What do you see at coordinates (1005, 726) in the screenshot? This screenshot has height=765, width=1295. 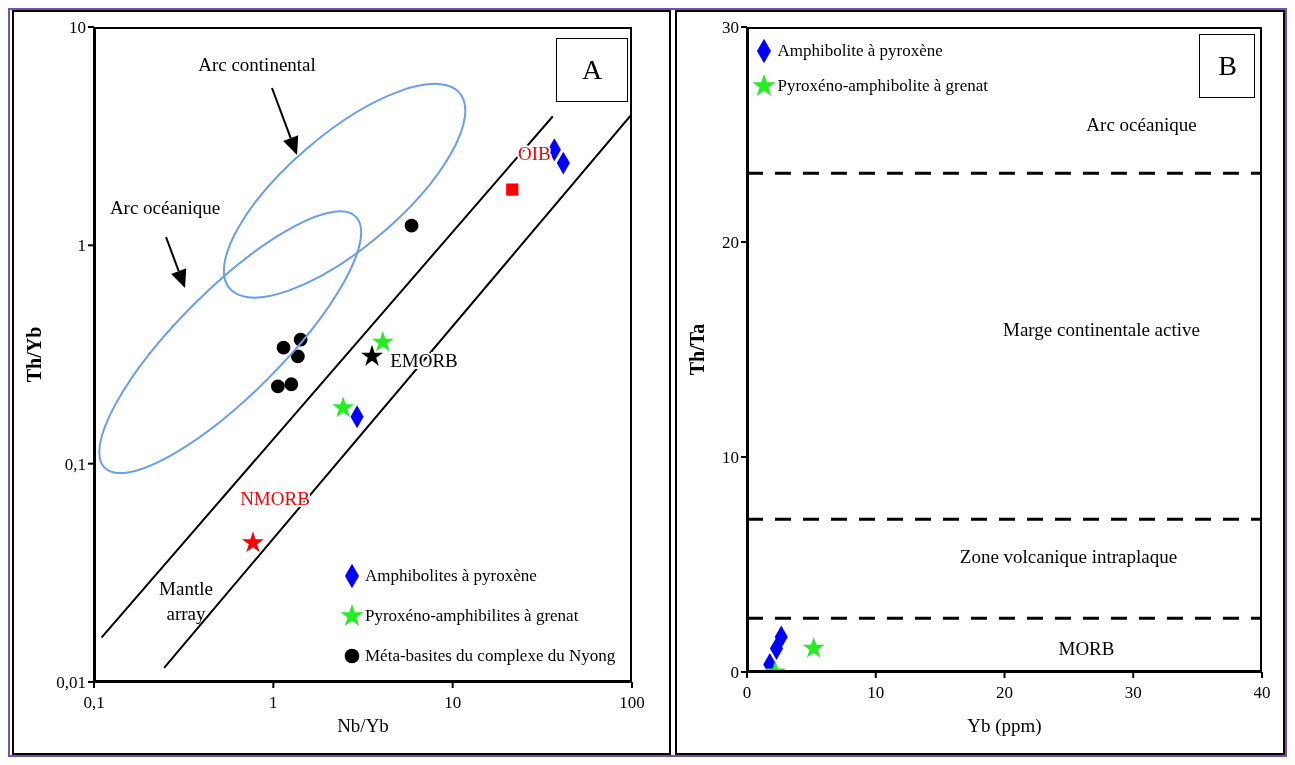 I see `x-axis-title: Yb (ppm)` at bounding box center [1005, 726].